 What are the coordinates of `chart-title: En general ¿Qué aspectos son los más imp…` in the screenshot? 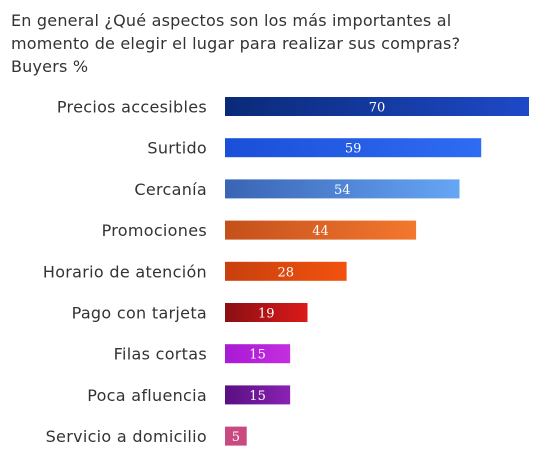 It's located at (273, 43).